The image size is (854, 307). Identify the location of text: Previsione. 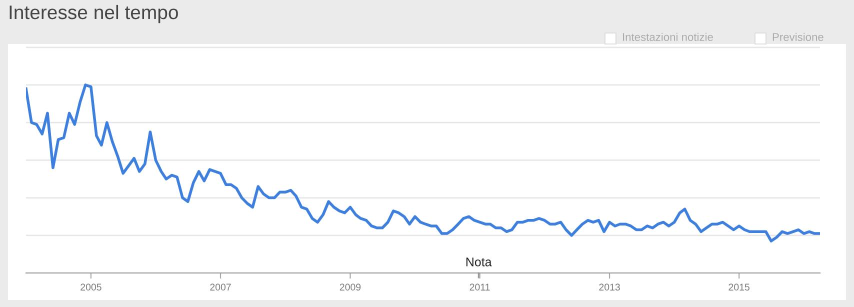
(798, 36).